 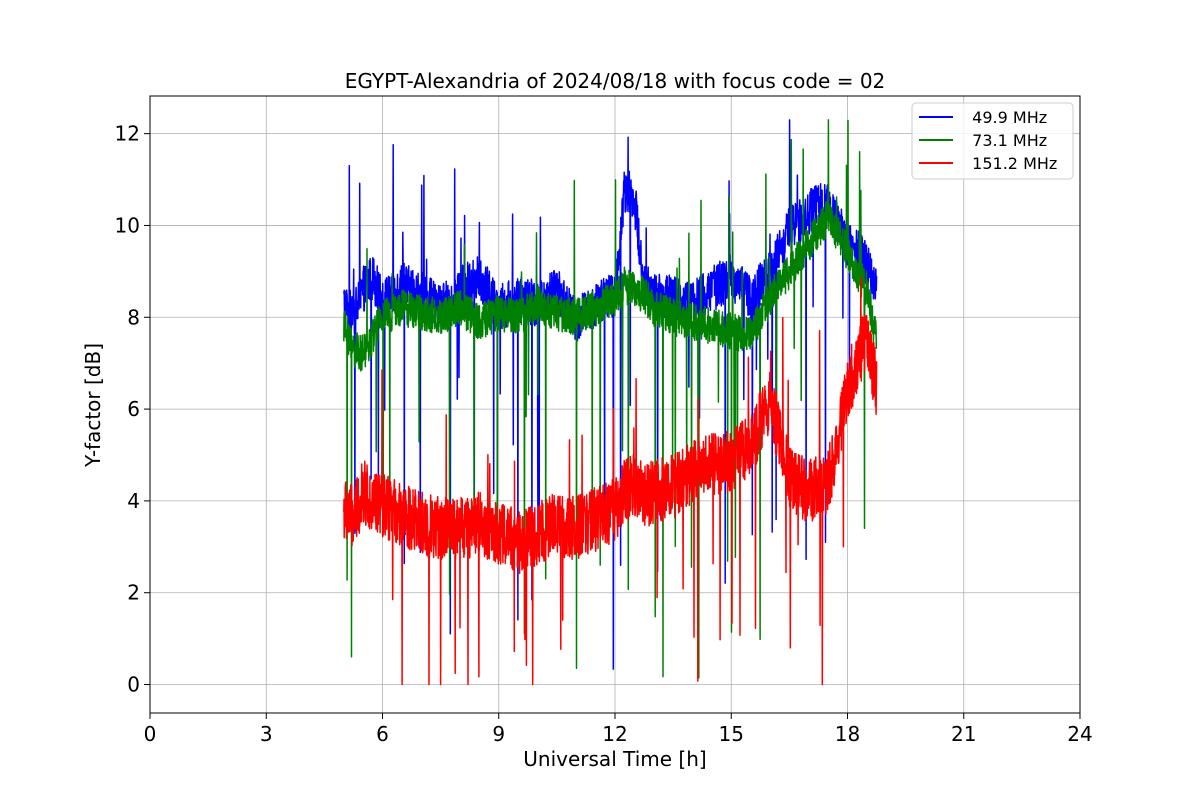 I want to click on x-tick-label-0: 0, so click(x=150, y=734).